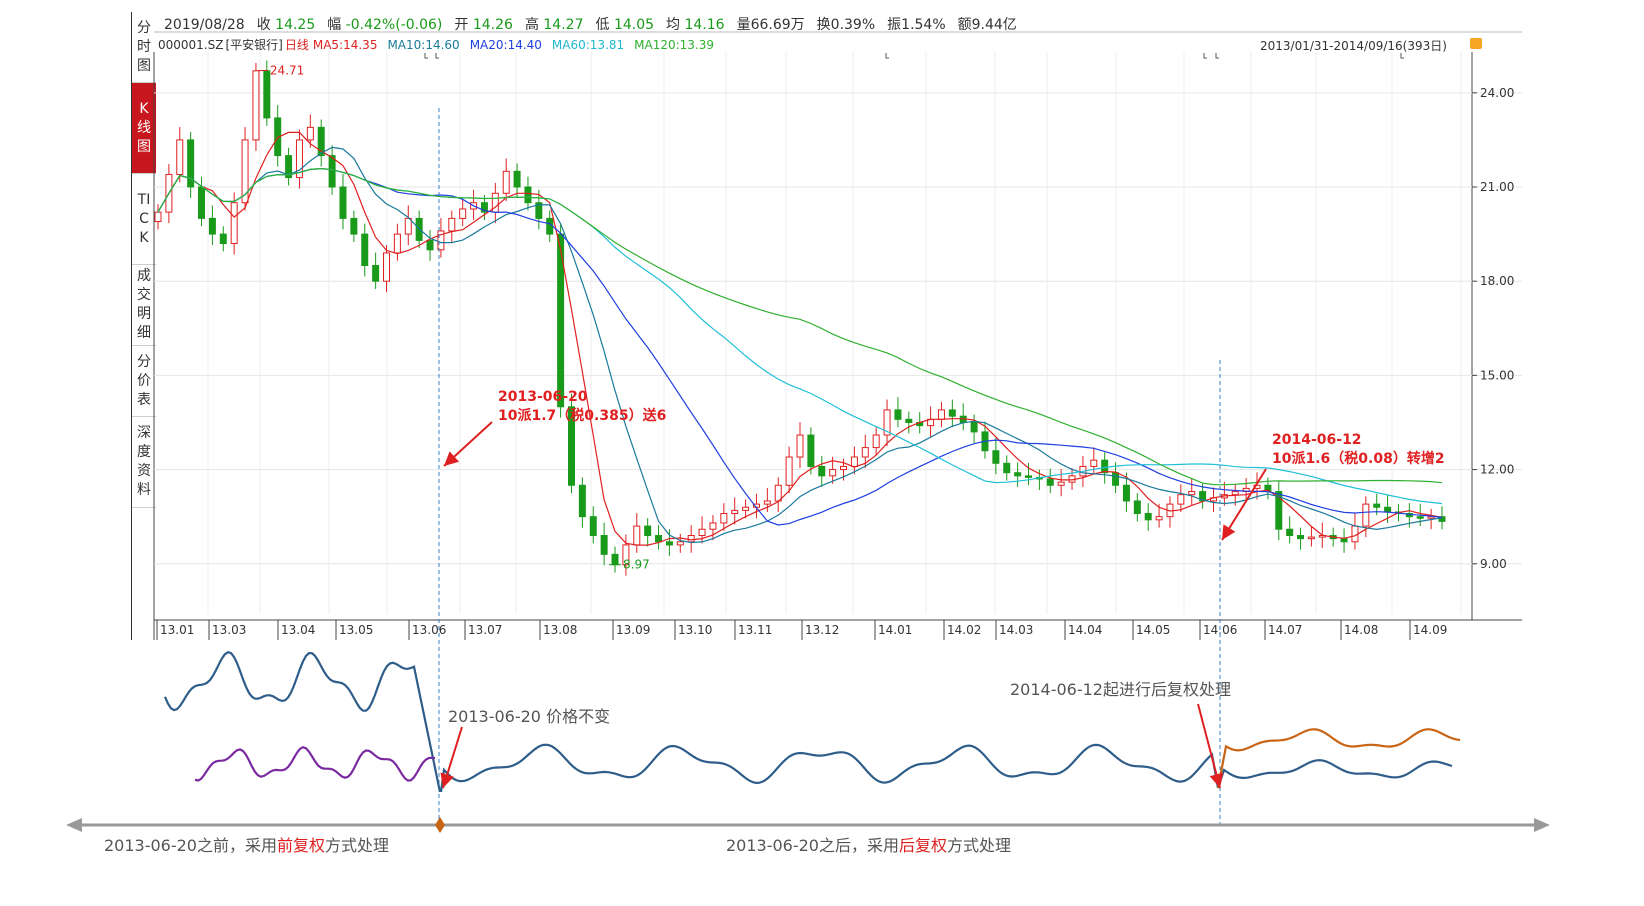 The width and height of the screenshot is (1644, 906). I want to click on sketch-before-line, so click(302, 722).